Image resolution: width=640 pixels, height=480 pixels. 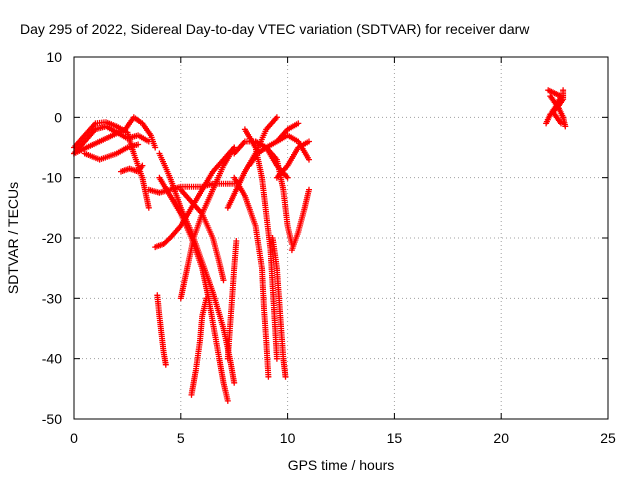 I want to click on y-tick-label: -20, so click(x=52, y=238).